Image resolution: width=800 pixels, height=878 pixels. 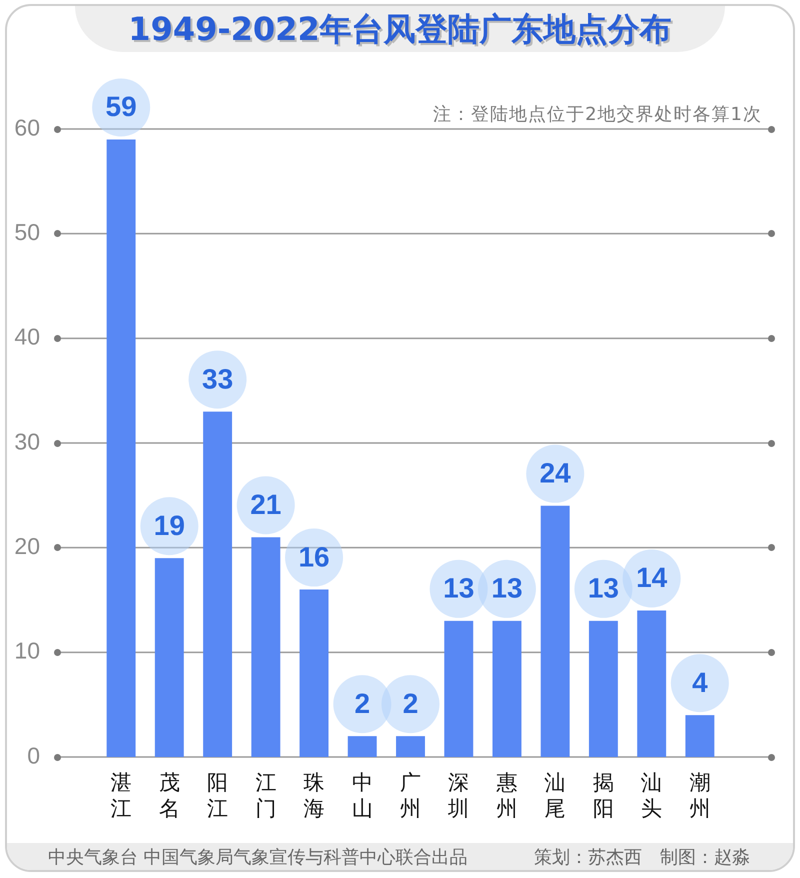 What do you see at coordinates (588, 858) in the screenshot?
I see `text: 策划：苏杰西` at bounding box center [588, 858].